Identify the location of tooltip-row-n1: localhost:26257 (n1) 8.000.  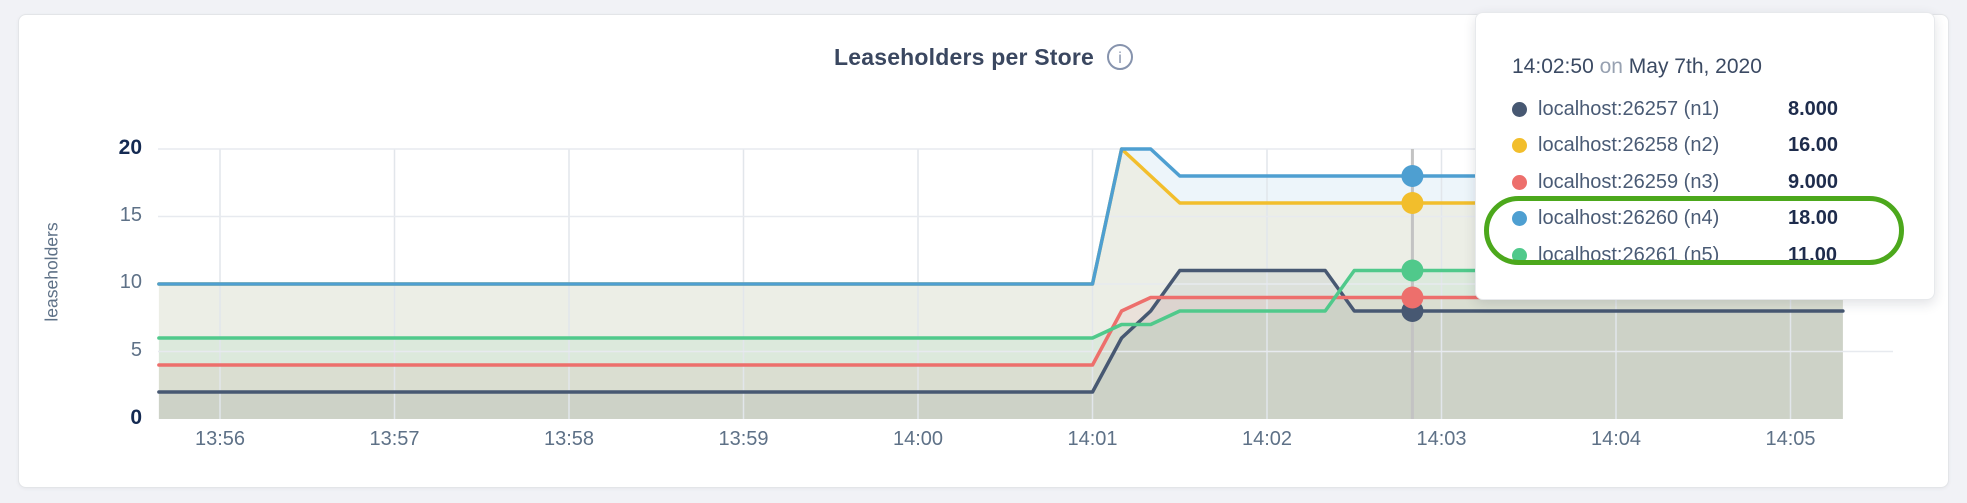
(1705, 109).